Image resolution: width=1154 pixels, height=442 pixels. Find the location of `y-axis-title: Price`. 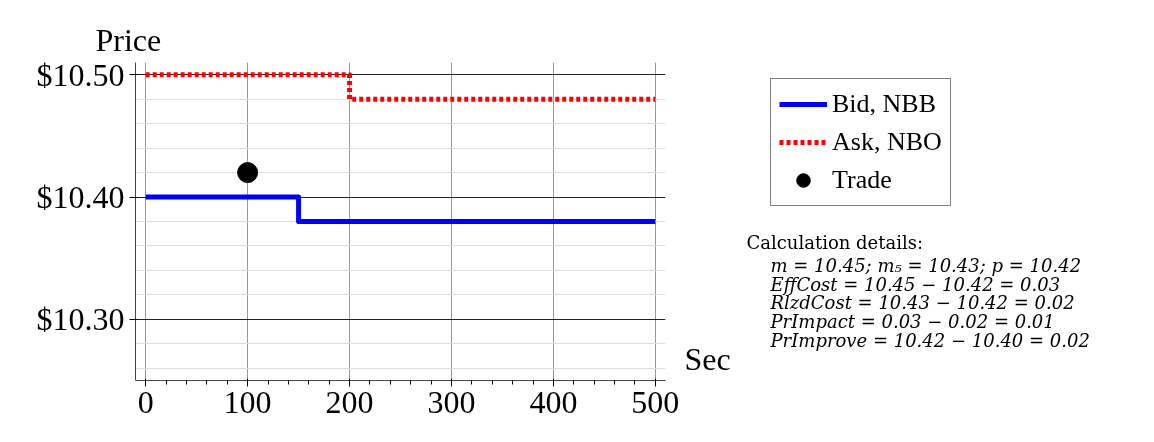

y-axis-title: Price is located at coordinates (128, 39).